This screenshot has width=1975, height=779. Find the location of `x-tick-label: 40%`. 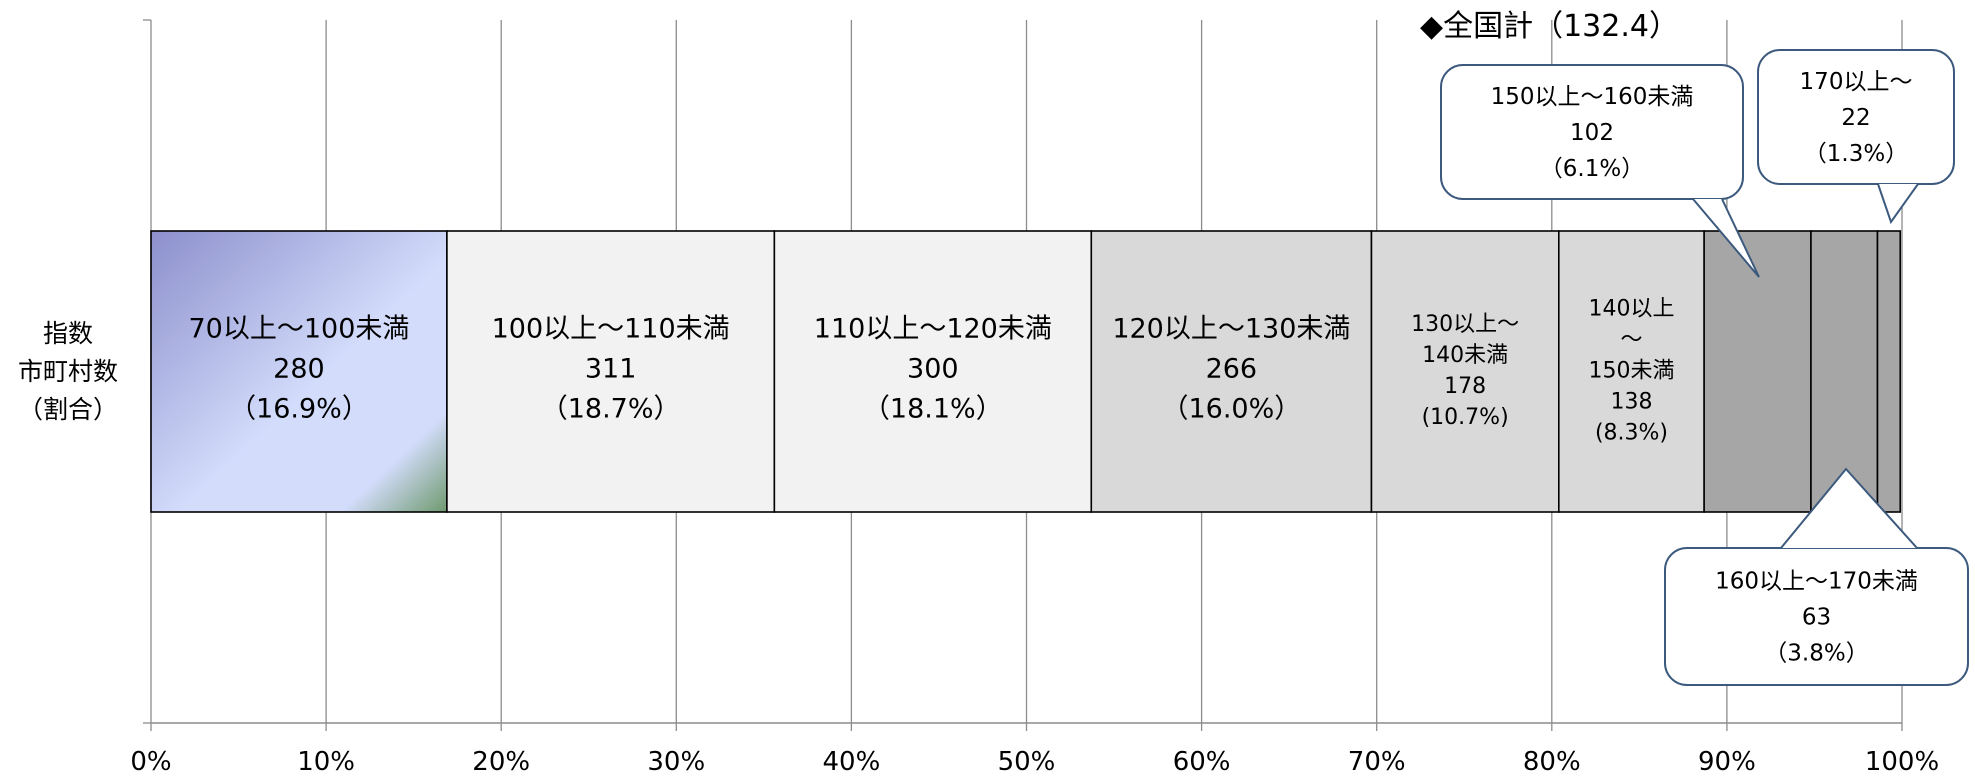

x-tick-label: 40% is located at coordinates (852, 762).